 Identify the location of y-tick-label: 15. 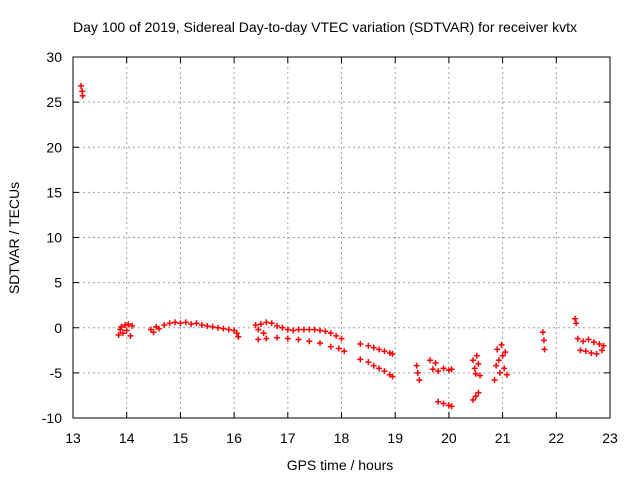
(54, 192).